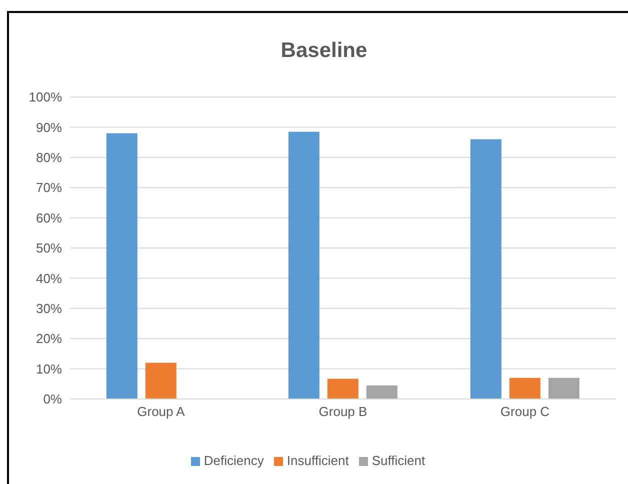 This screenshot has width=628, height=484. Describe the element at coordinates (49, 218) in the screenshot. I see `y-tick-label: 60%` at that location.